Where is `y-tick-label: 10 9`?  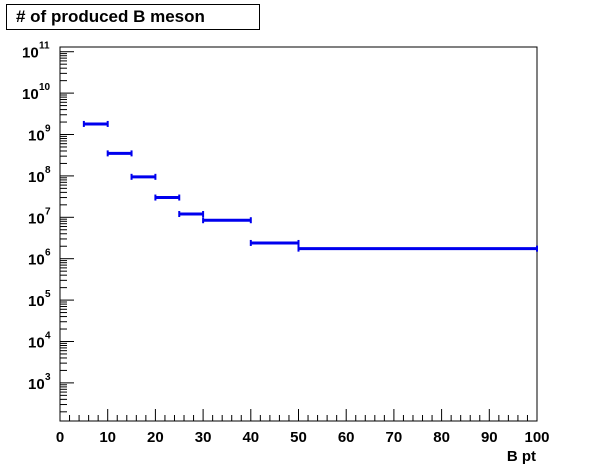 y-tick-label: 10 9 is located at coordinates (39, 134).